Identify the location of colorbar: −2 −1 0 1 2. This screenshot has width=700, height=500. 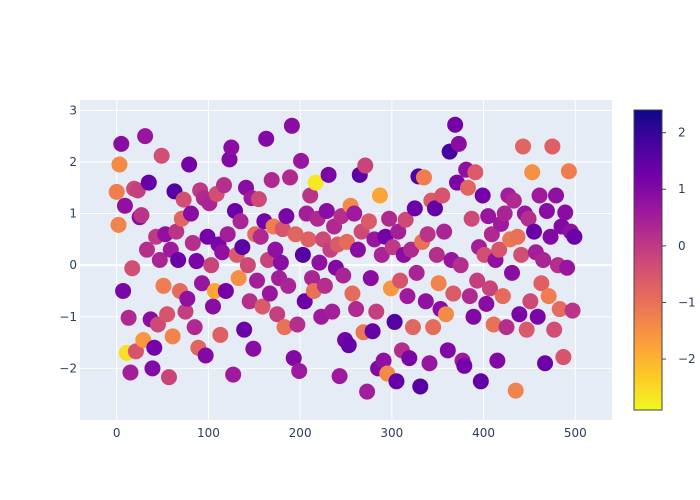
(664, 260).